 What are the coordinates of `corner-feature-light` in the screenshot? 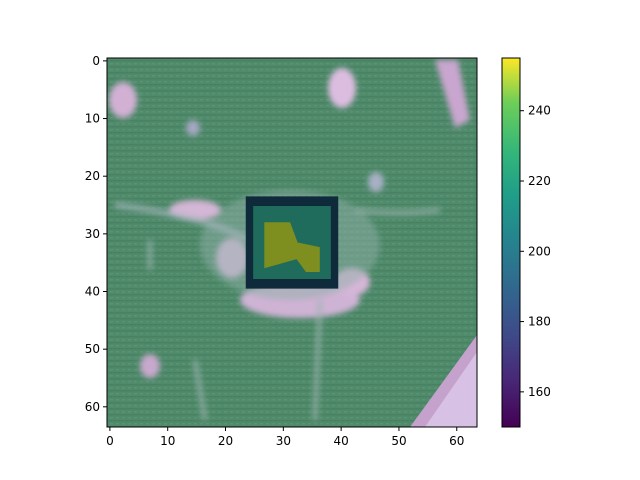 It's located at (451, 389).